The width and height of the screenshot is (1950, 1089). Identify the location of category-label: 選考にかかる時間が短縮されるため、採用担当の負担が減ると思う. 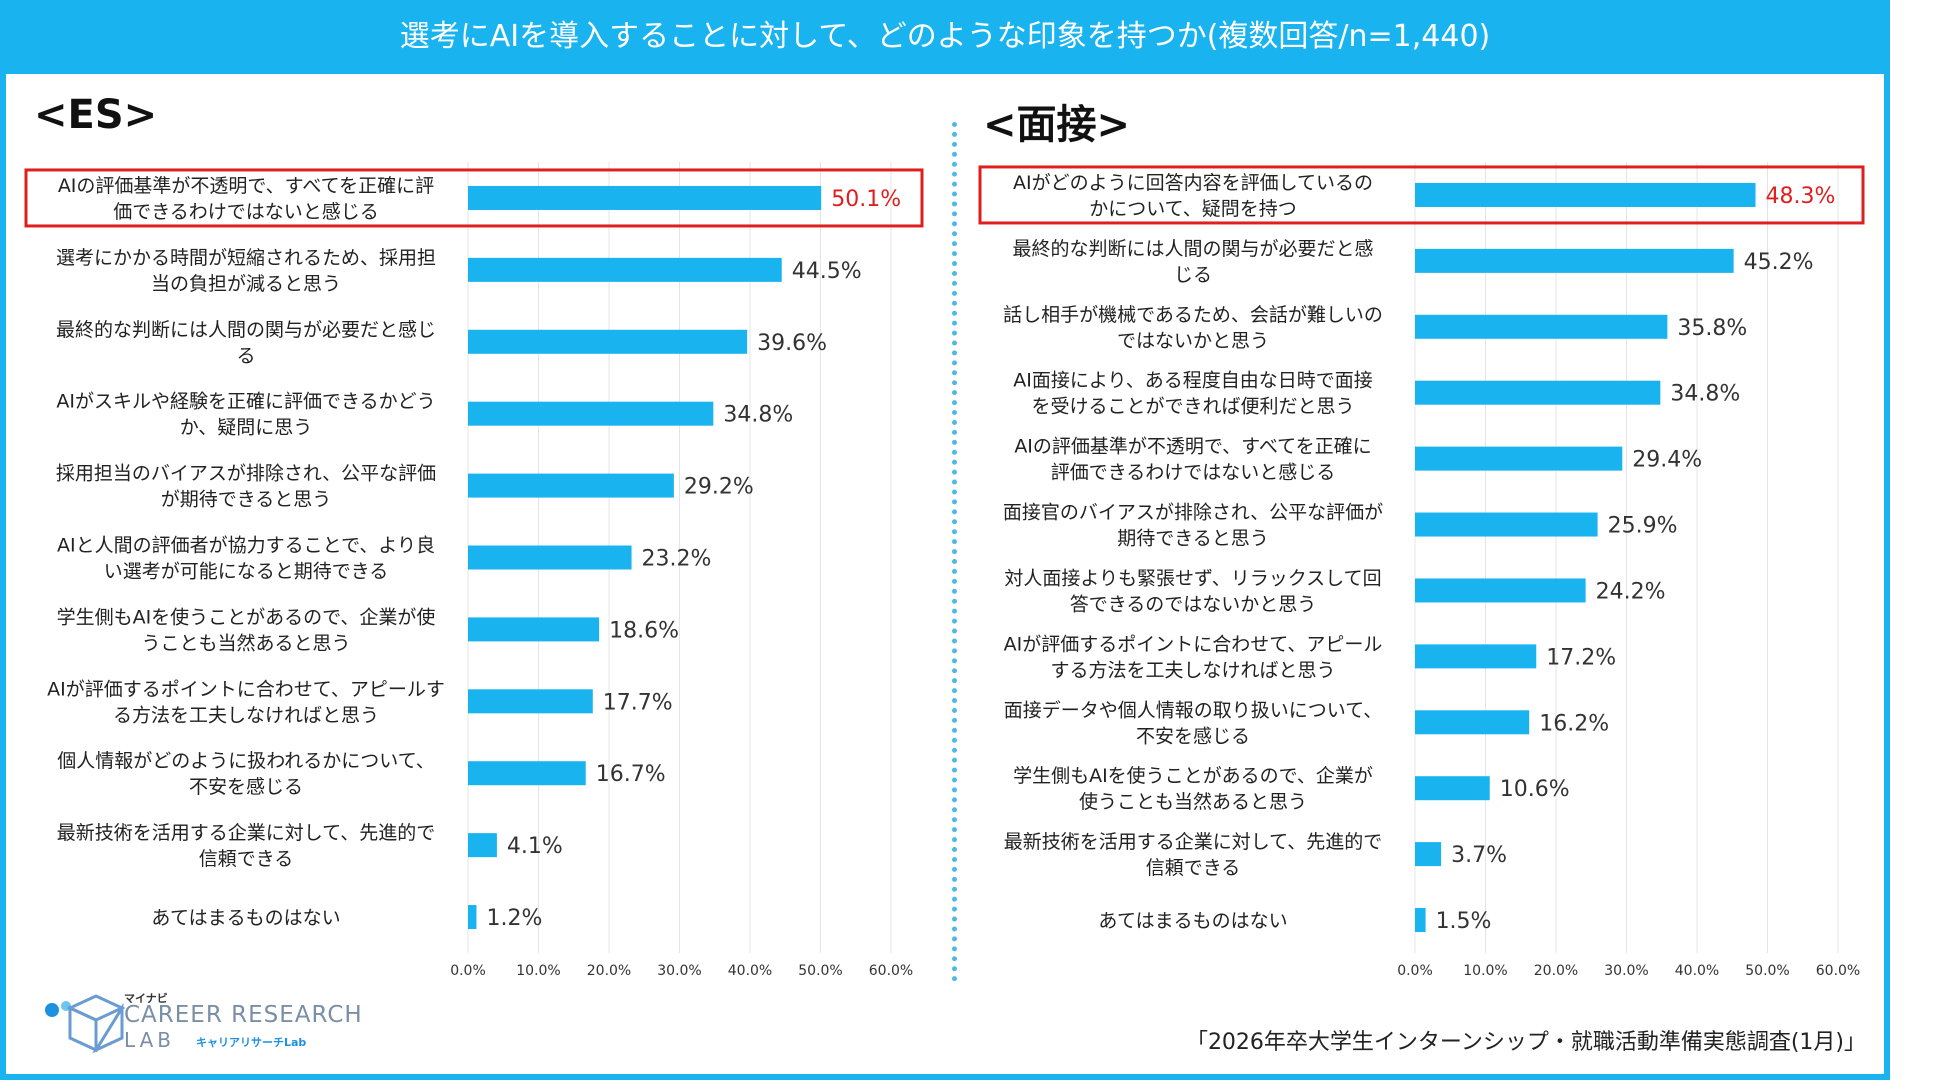
(246, 271).